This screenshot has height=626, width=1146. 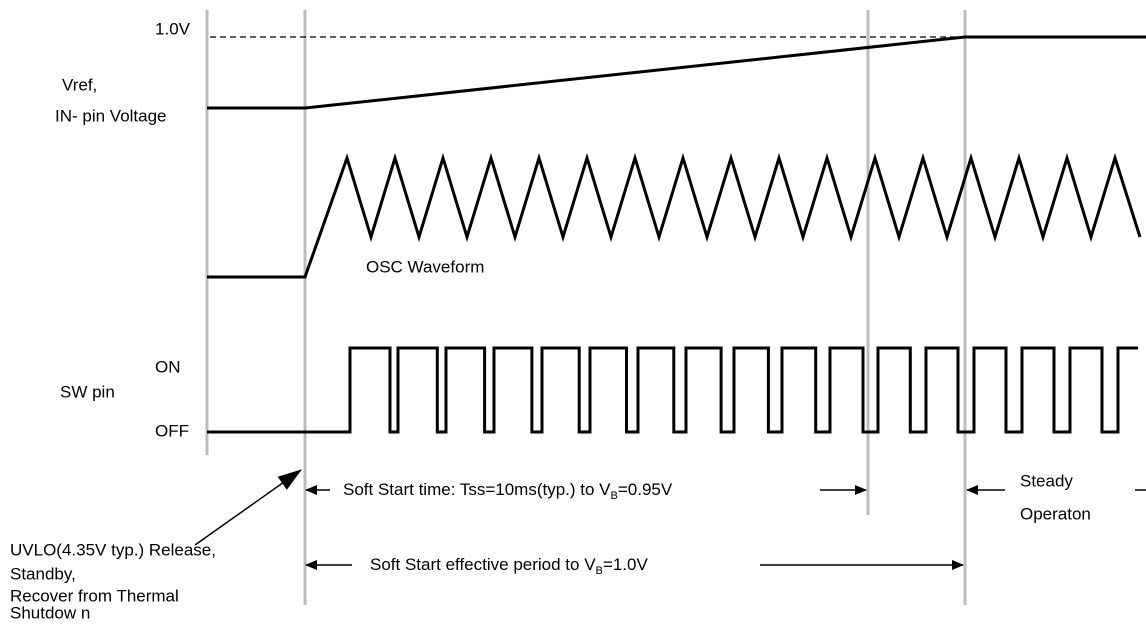 I want to click on level-label: 1.0V, so click(x=173, y=28).